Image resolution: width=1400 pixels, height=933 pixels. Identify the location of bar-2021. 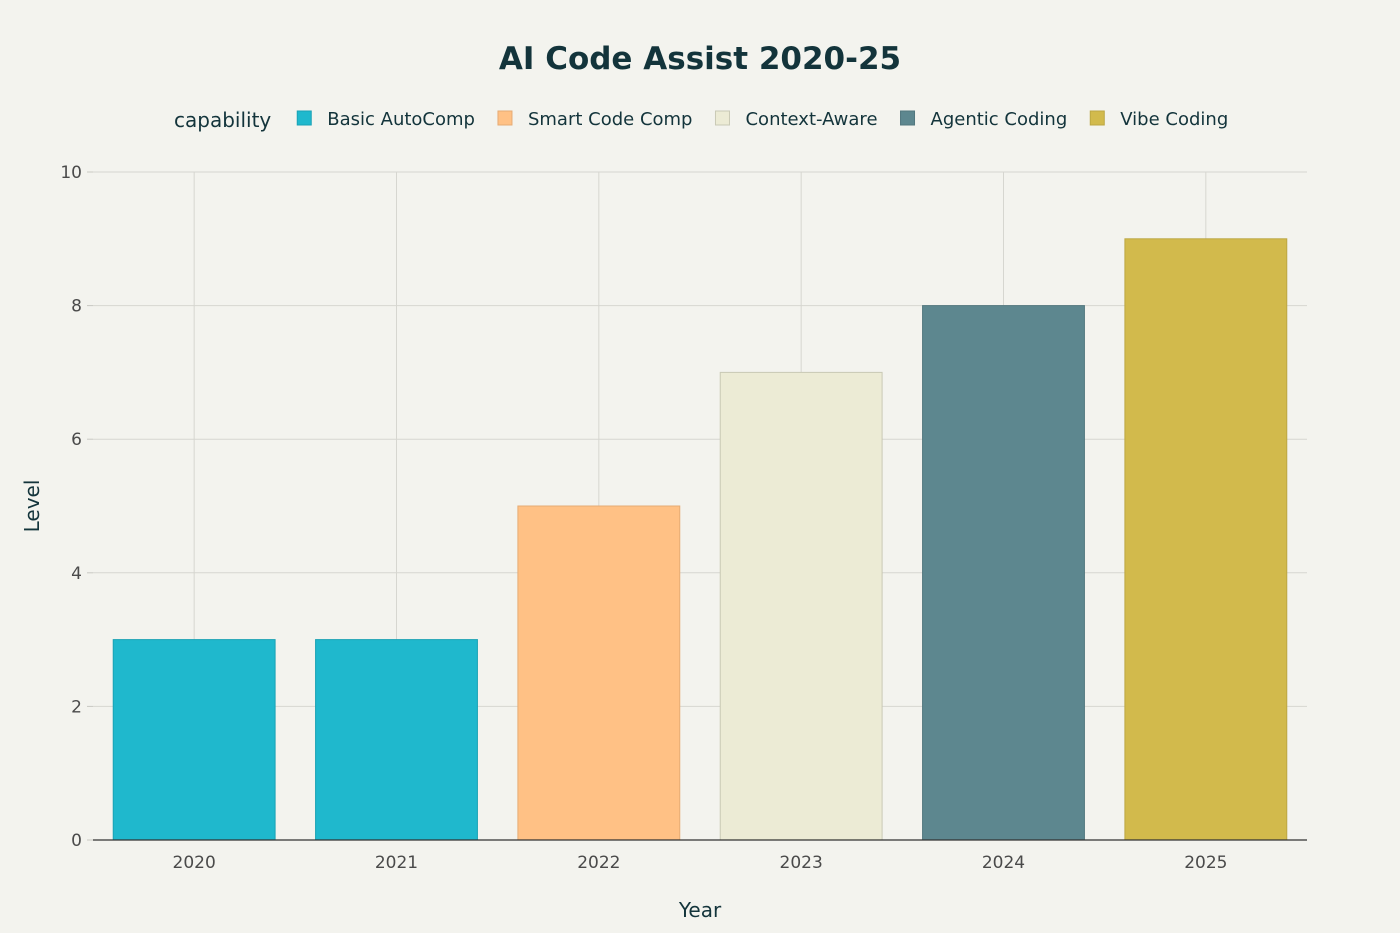
(396, 740).